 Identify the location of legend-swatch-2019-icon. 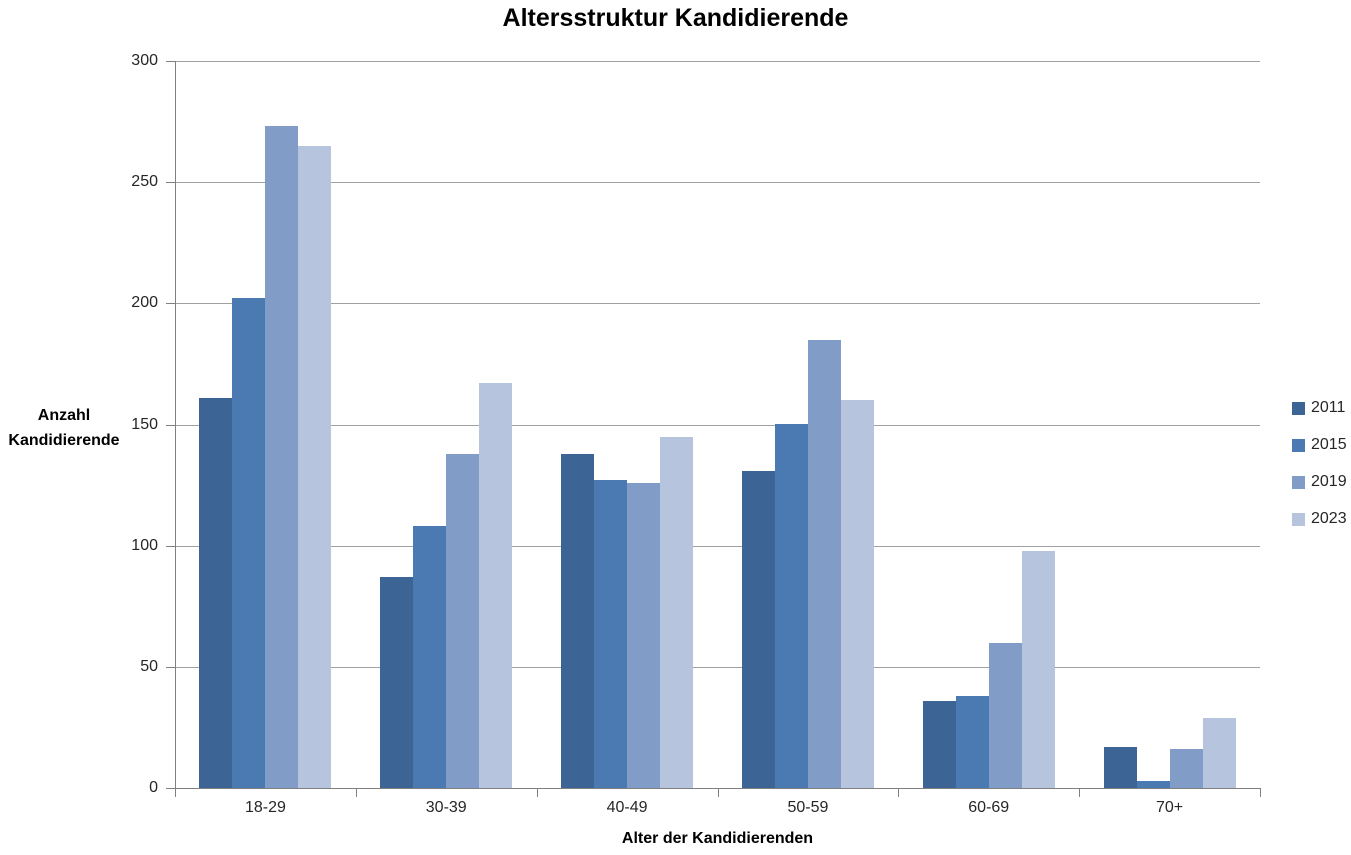
(1298, 482).